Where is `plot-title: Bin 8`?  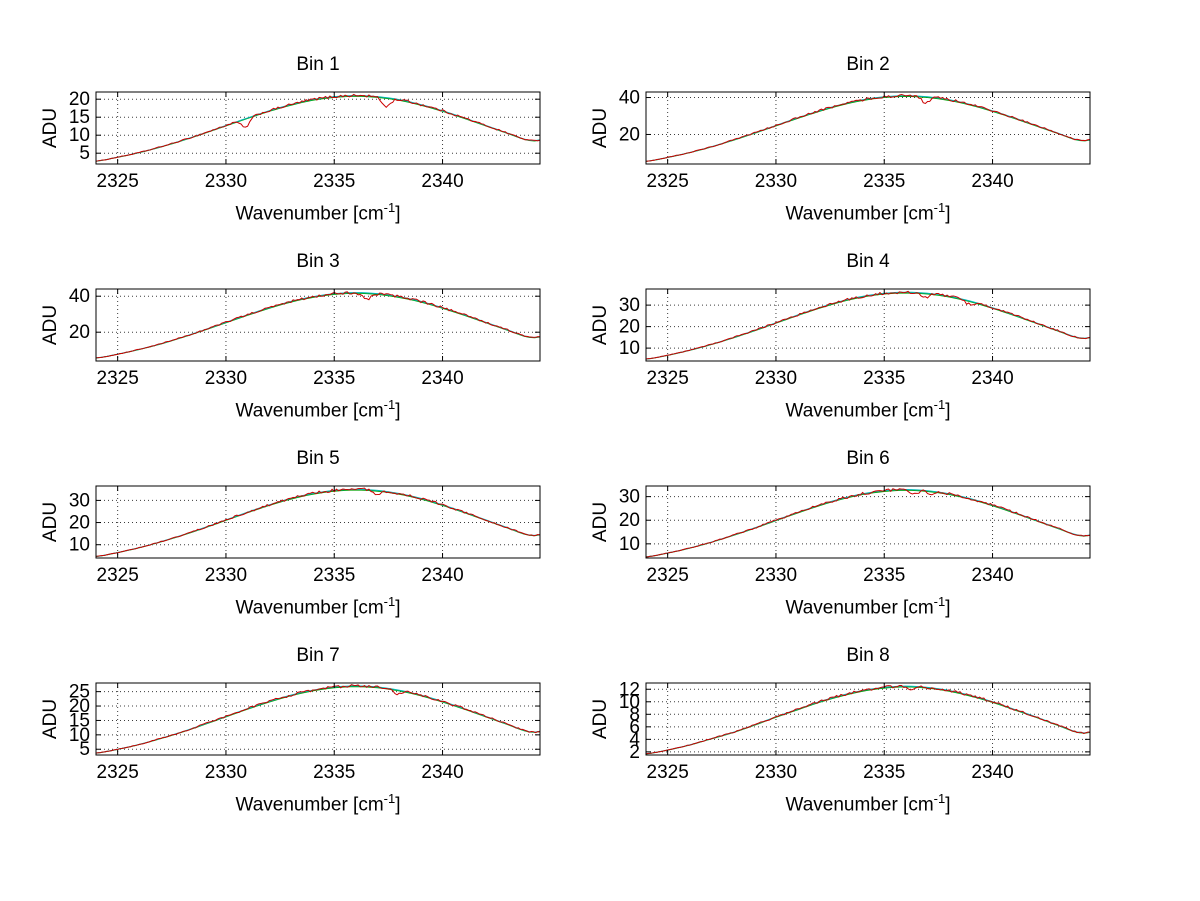
plot-title: Bin 8 is located at coordinates (868, 655).